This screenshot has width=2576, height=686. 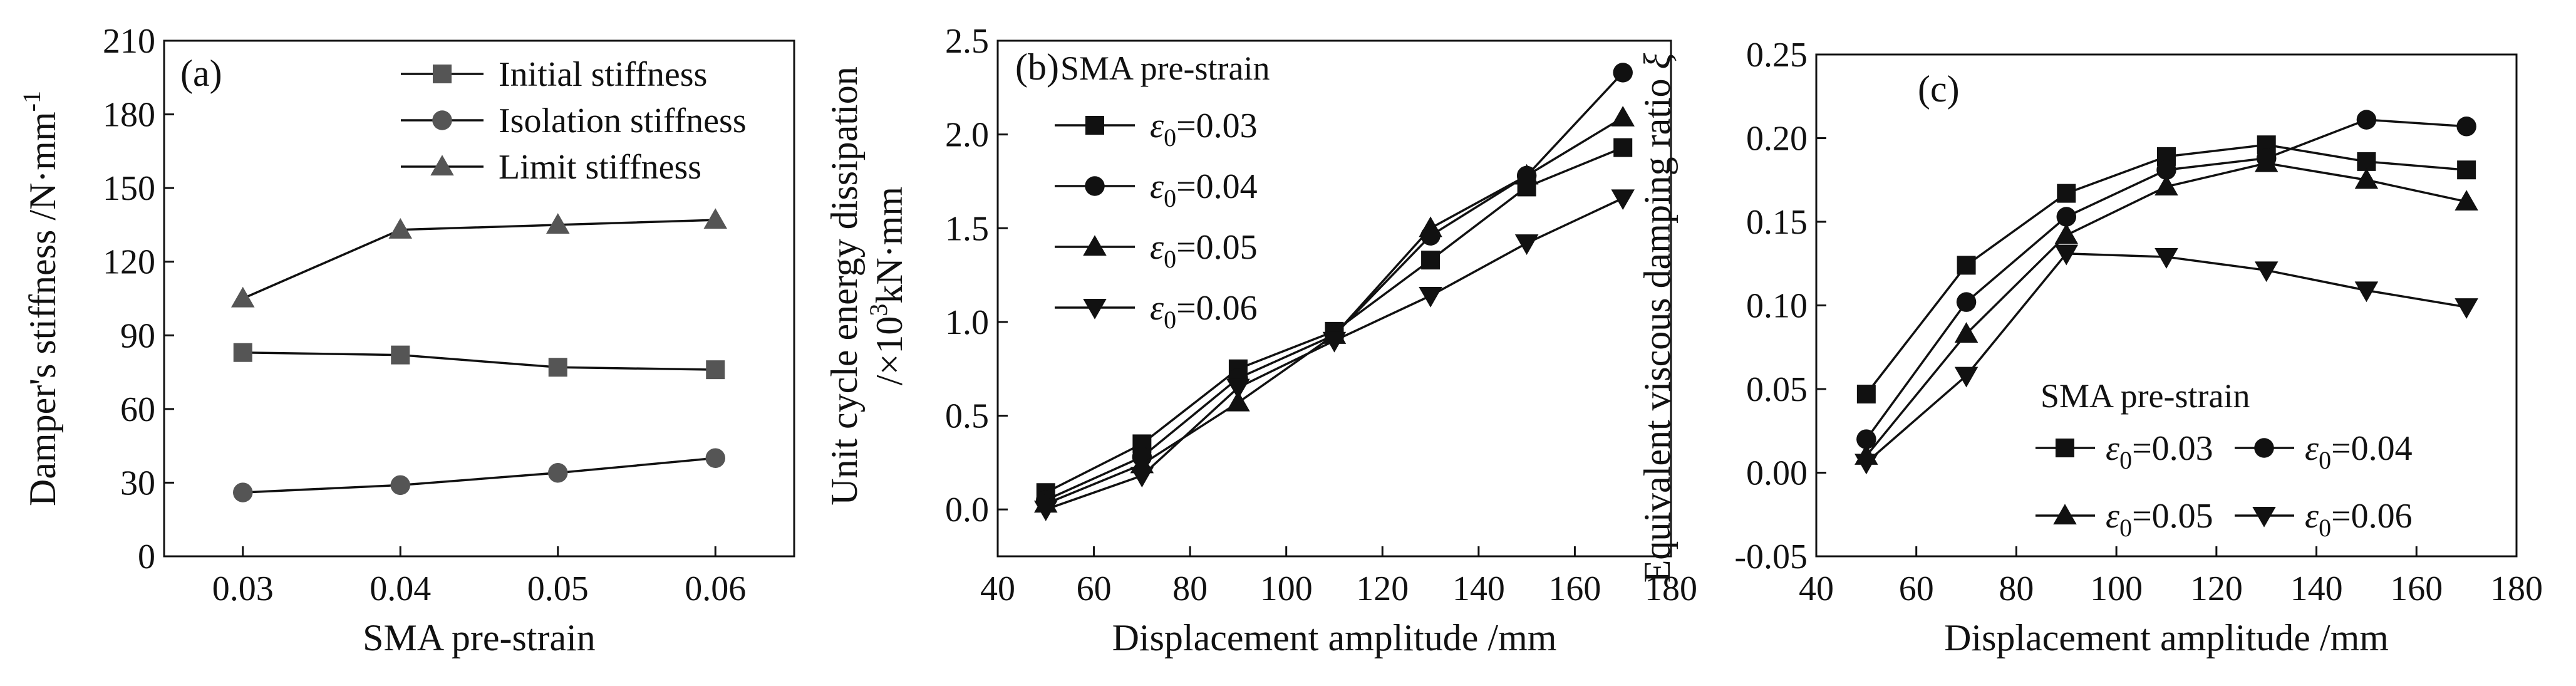 What do you see at coordinates (844, 285) in the screenshot?
I see `y-axis-title-line1: Unit cycle energy dissipation` at bounding box center [844, 285].